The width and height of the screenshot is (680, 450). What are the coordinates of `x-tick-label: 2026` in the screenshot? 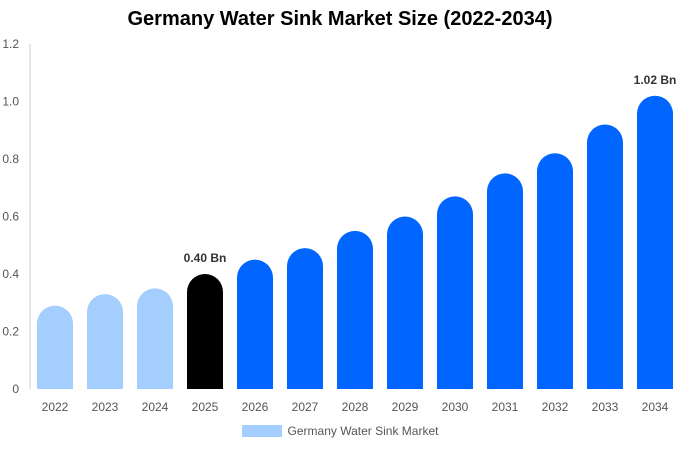 It's located at (255, 407).